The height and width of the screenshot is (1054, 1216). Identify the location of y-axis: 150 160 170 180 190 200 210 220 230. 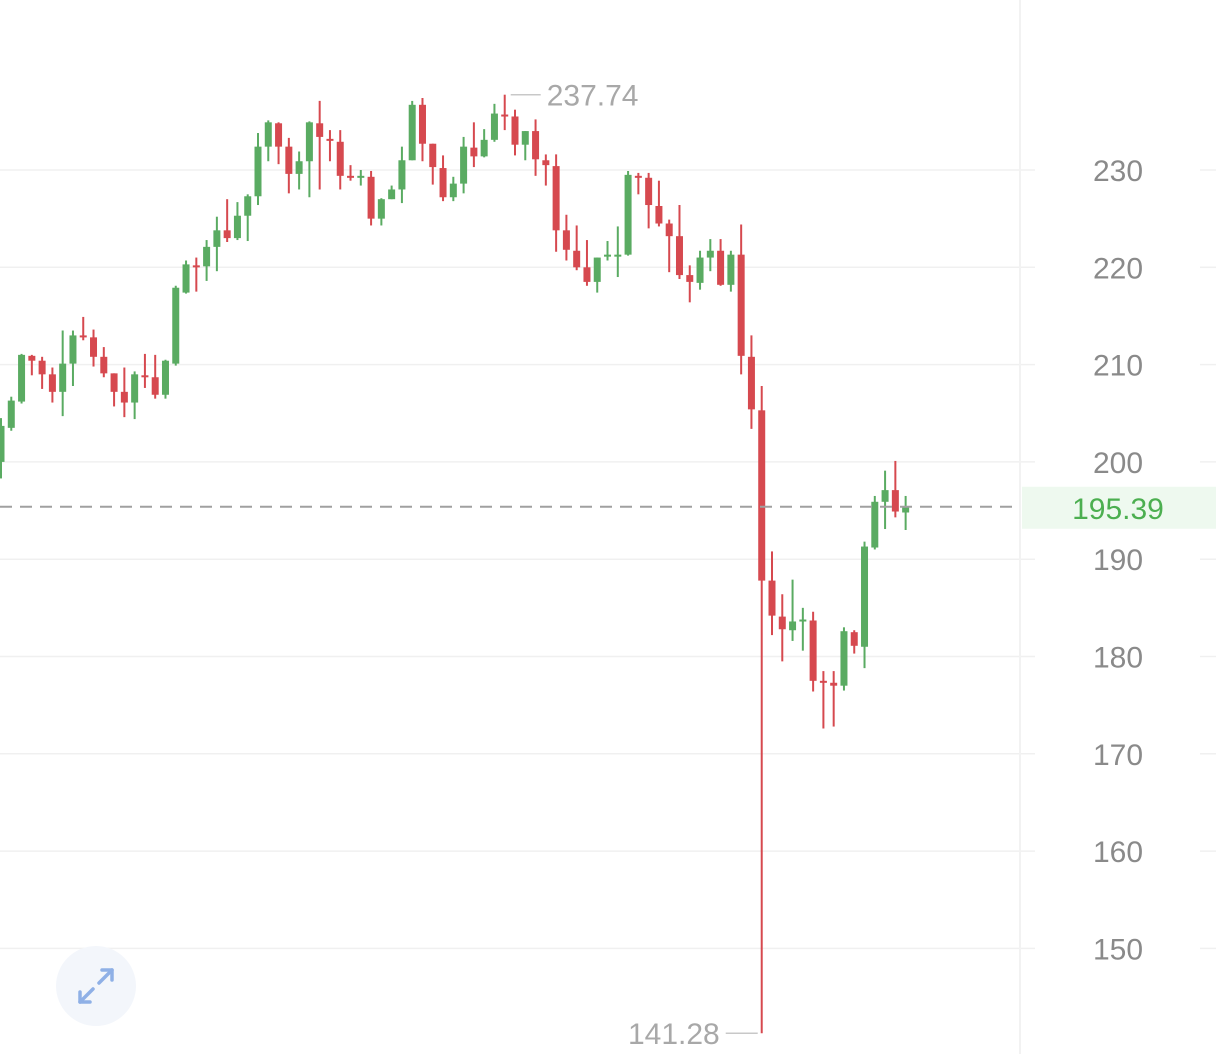
(1118, 560).